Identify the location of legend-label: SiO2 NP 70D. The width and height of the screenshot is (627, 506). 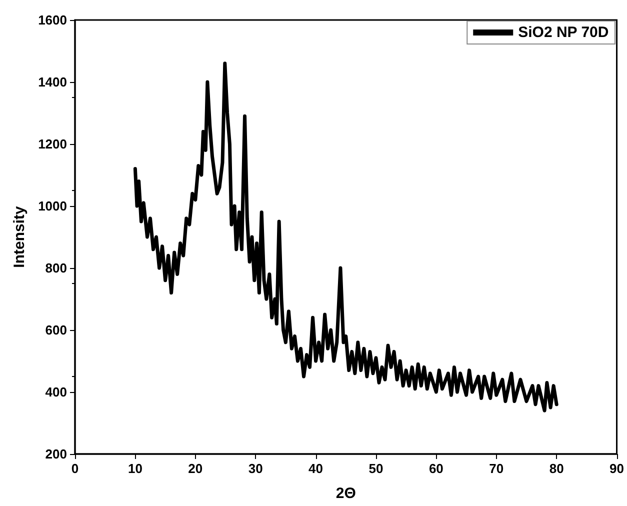
(563, 32).